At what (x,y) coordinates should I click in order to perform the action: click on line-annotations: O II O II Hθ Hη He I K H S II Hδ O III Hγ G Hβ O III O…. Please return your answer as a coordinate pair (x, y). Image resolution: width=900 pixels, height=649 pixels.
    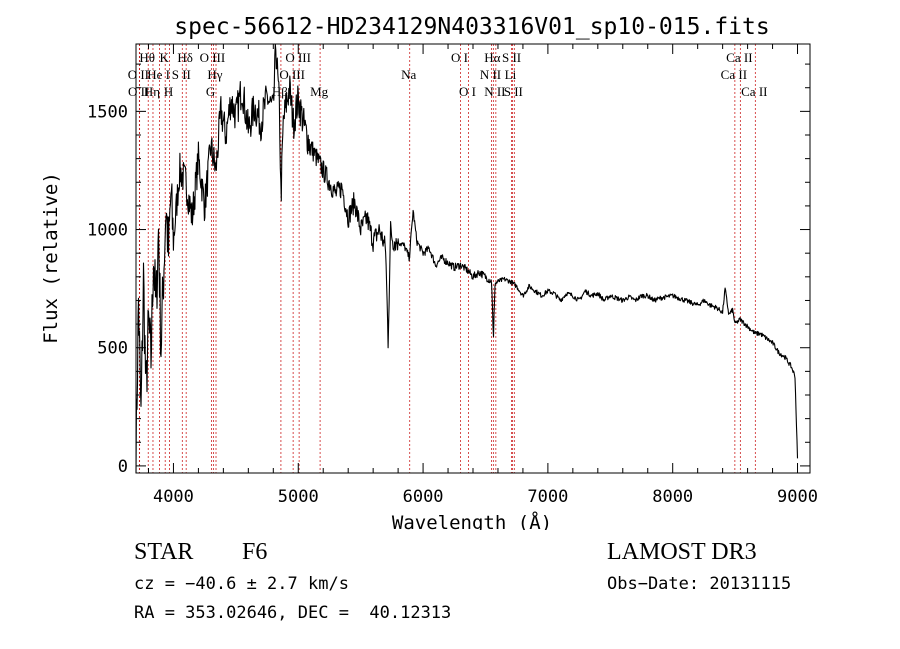
    Looking at the image, I should click on (448, 74).